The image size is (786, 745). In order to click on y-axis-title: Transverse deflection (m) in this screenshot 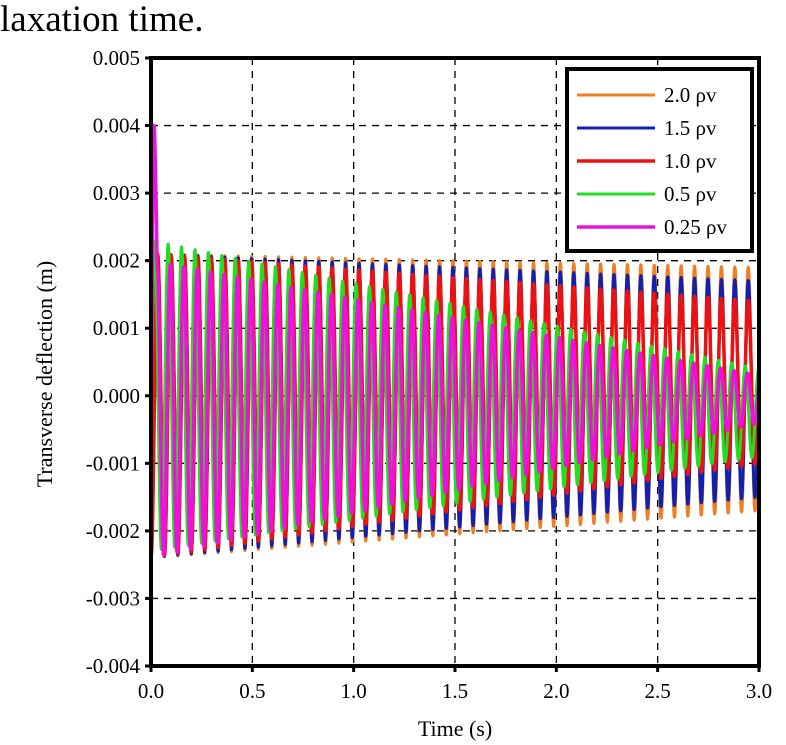, I will do `click(44, 374)`.